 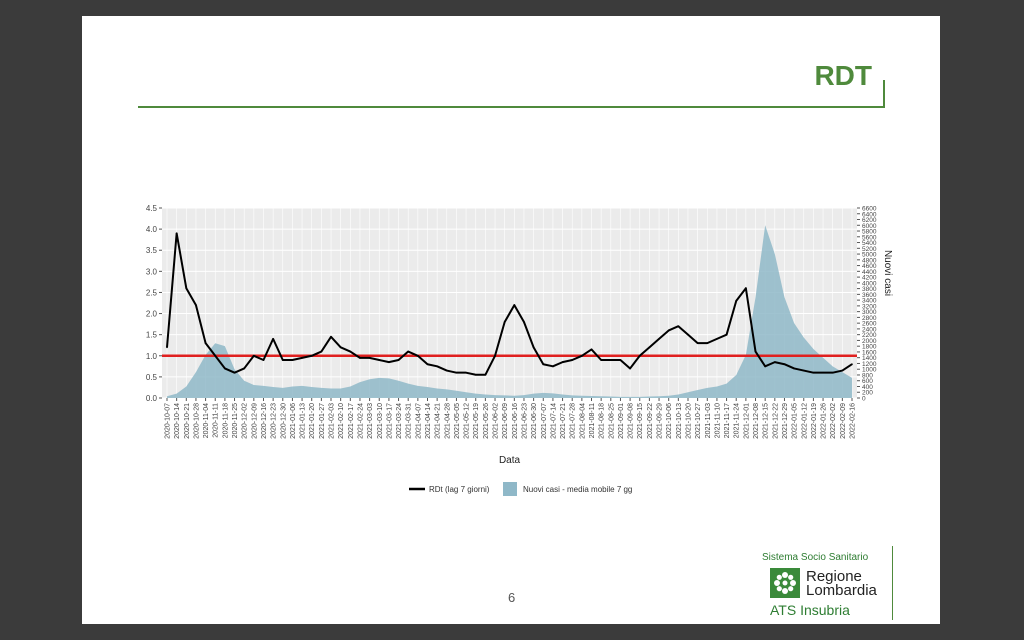 I want to click on y-right-tick-label: 5400, so click(x=869, y=243).